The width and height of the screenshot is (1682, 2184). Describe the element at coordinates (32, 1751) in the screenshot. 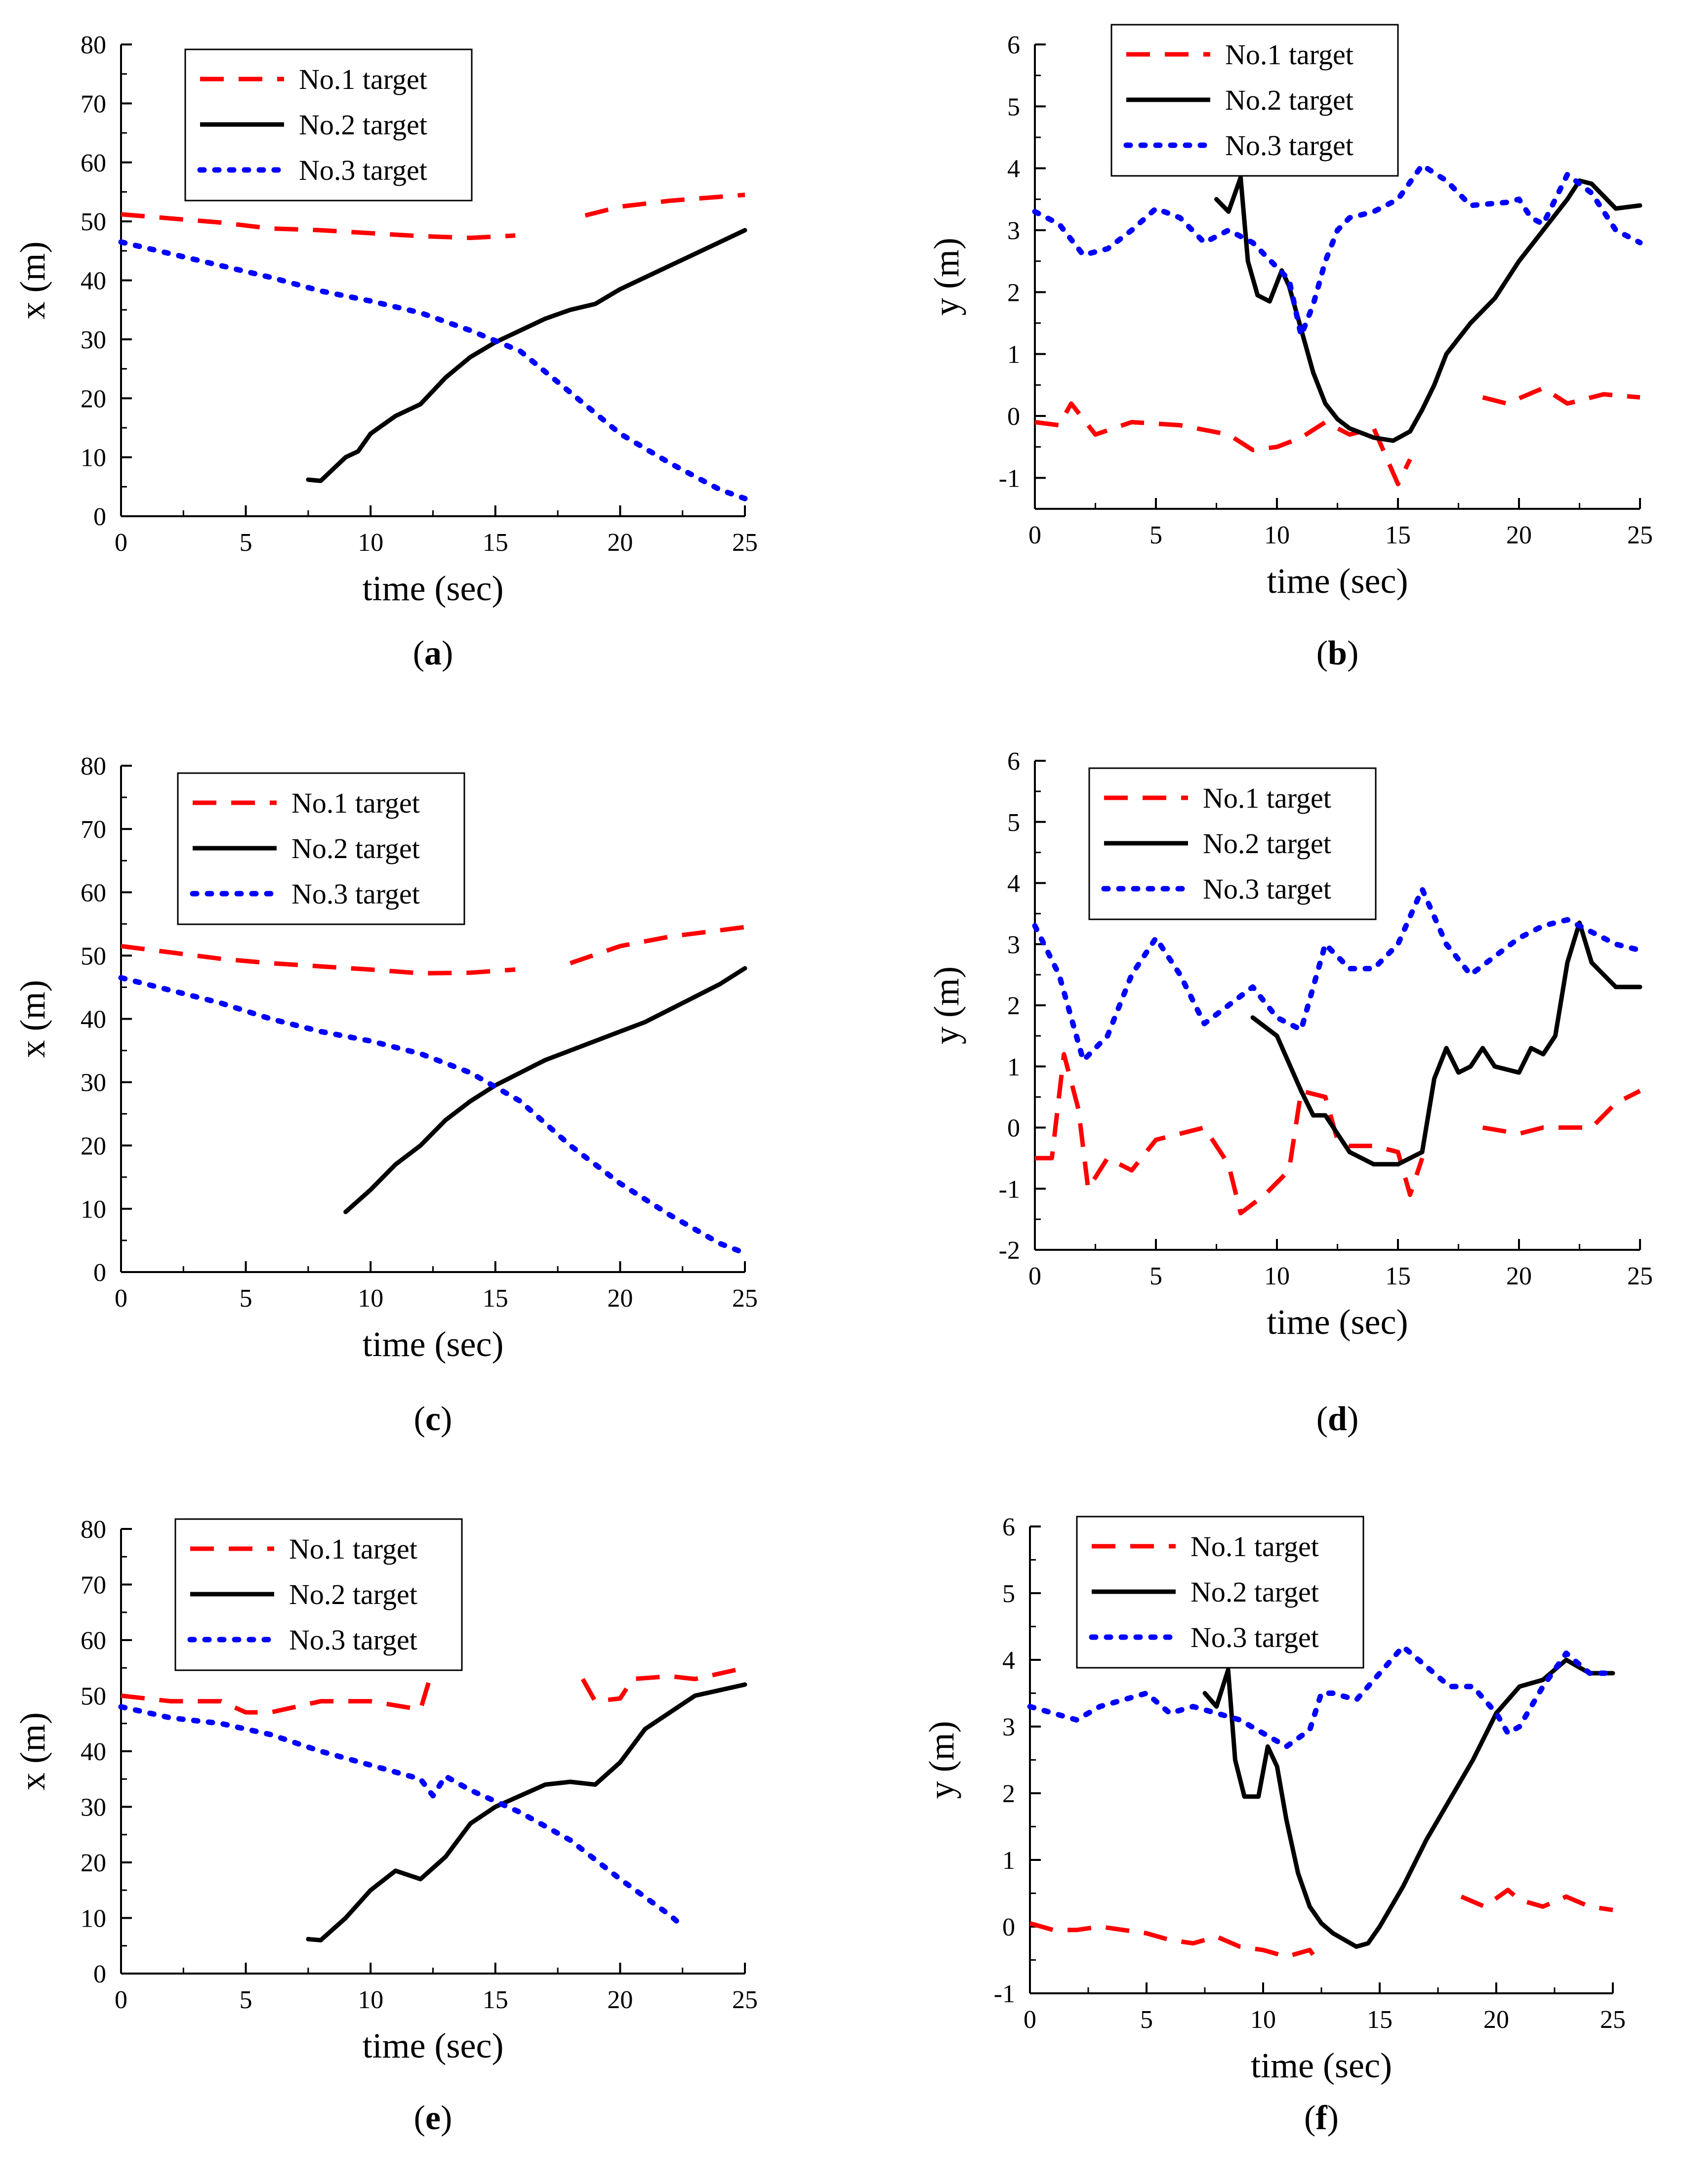

I see `y-axis-label: x (m)` at that location.